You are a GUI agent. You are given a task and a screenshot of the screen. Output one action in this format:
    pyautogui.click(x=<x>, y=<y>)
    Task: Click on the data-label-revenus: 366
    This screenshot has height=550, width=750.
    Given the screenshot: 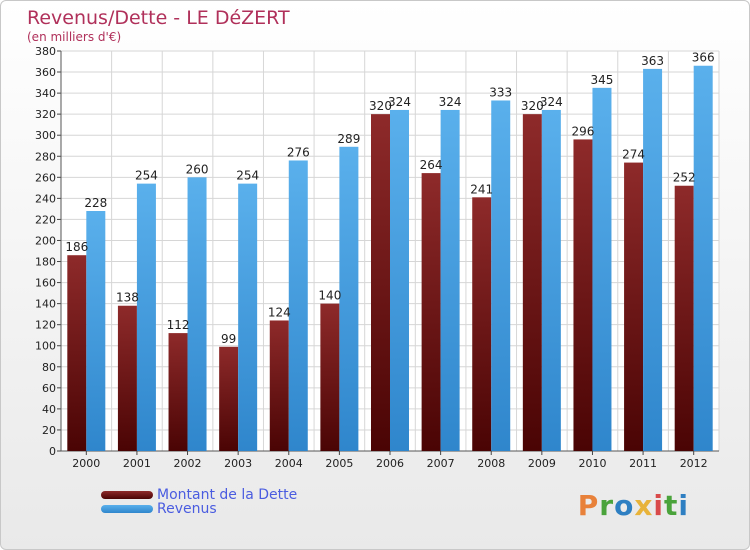 What is the action you would take?
    pyautogui.click(x=703, y=58)
    